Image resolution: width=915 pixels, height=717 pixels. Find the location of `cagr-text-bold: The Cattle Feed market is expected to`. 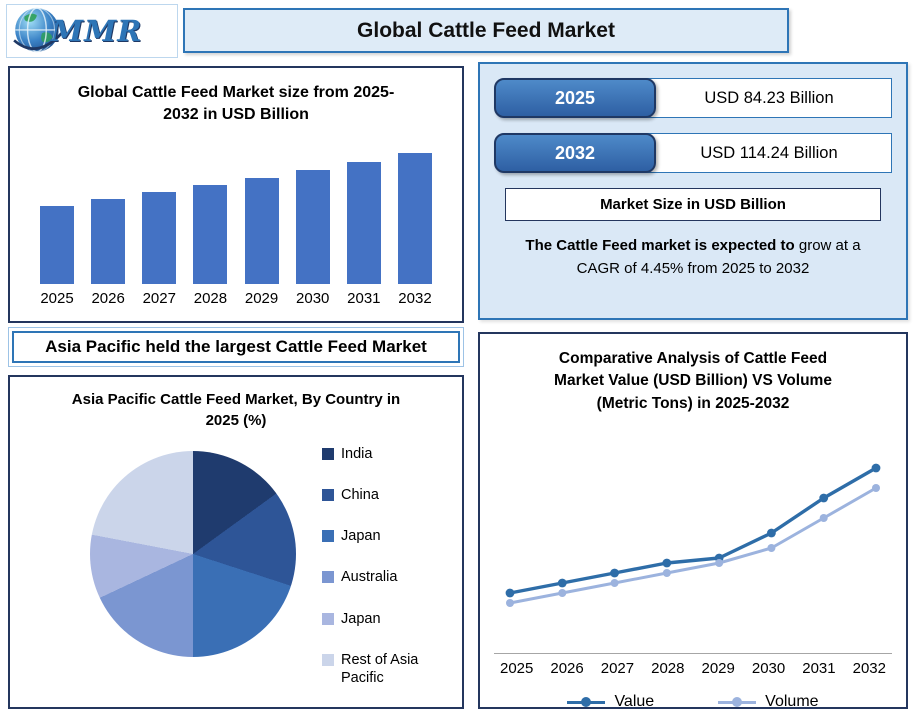

cagr-text-bold: The Cattle Feed market is expected to is located at coordinates (660, 245).